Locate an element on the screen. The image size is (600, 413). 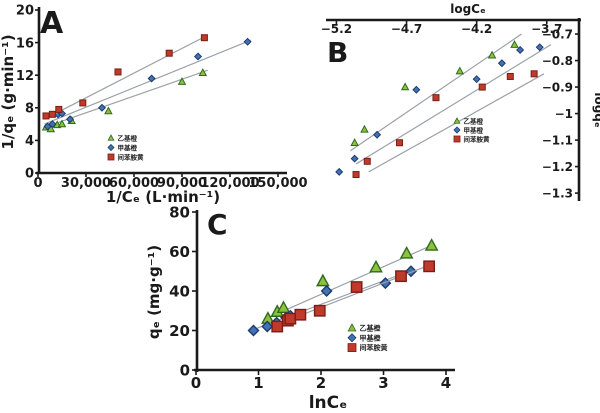
svg-text: −4.7 is located at coordinates (406, 29).